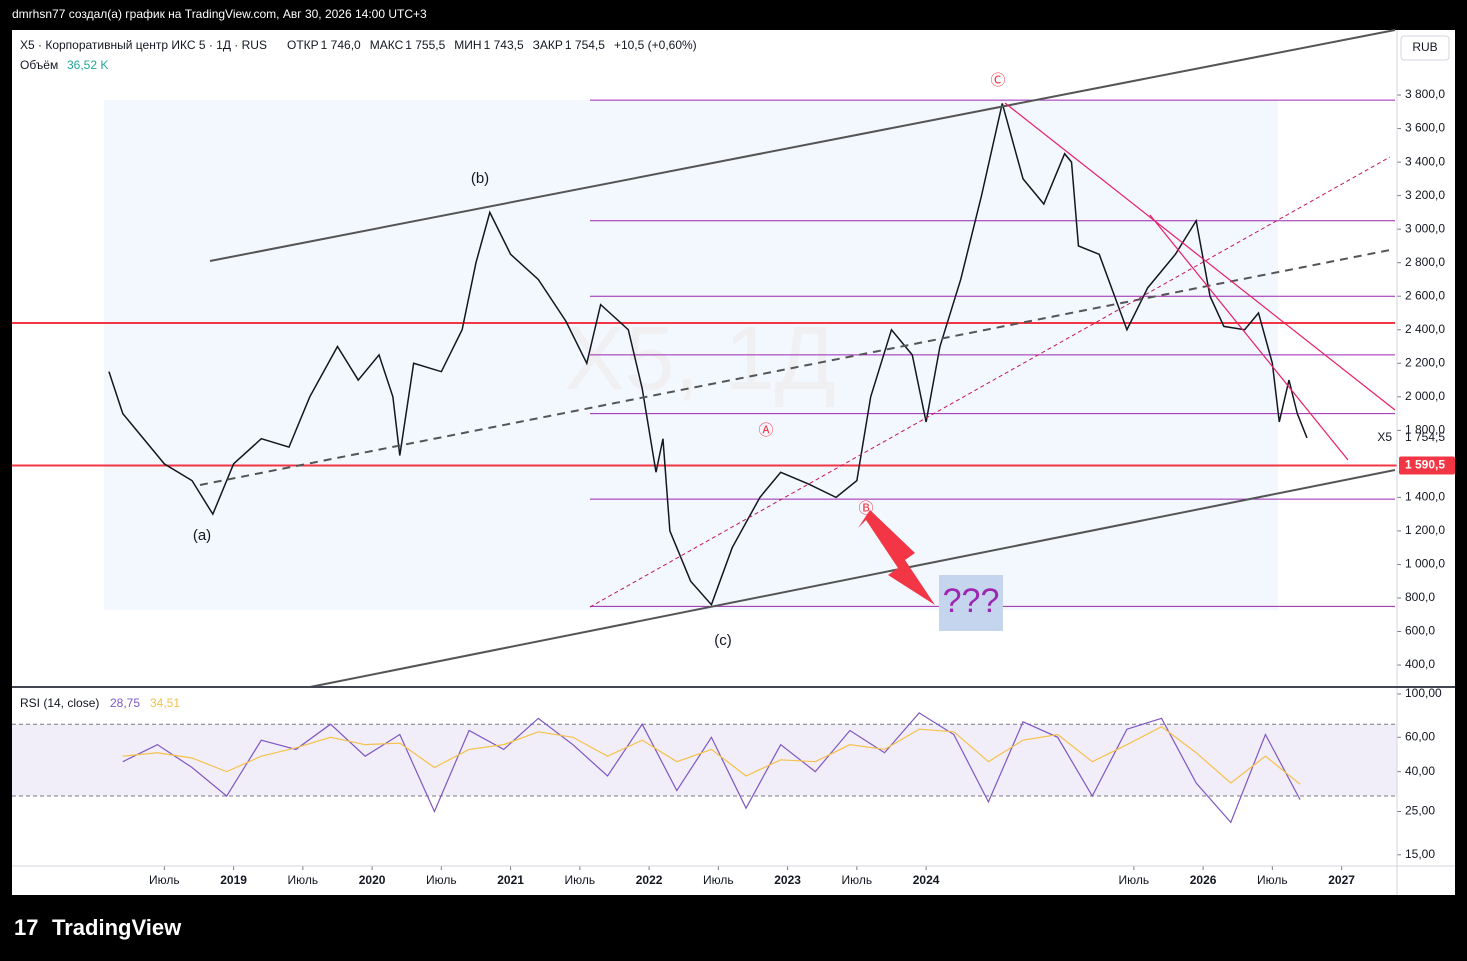  What do you see at coordinates (1425, 564) in the screenshot?
I see `y-tick-label: 1 000,0` at bounding box center [1425, 564].